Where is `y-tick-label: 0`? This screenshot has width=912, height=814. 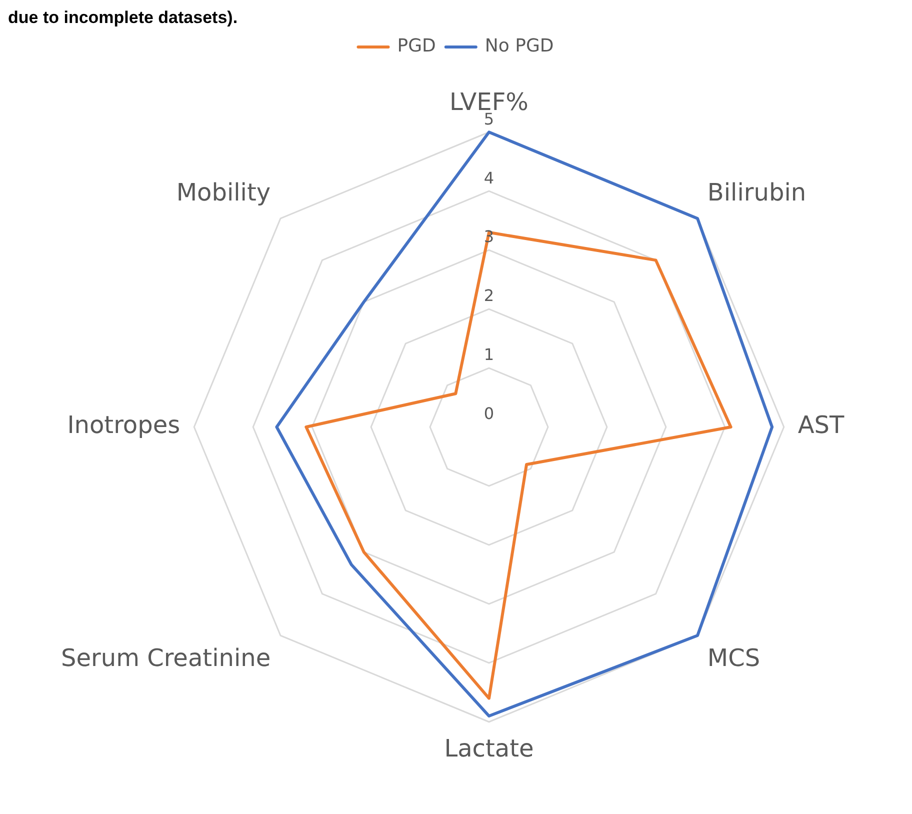
y-tick-label: 0 is located at coordinates (489, 414).